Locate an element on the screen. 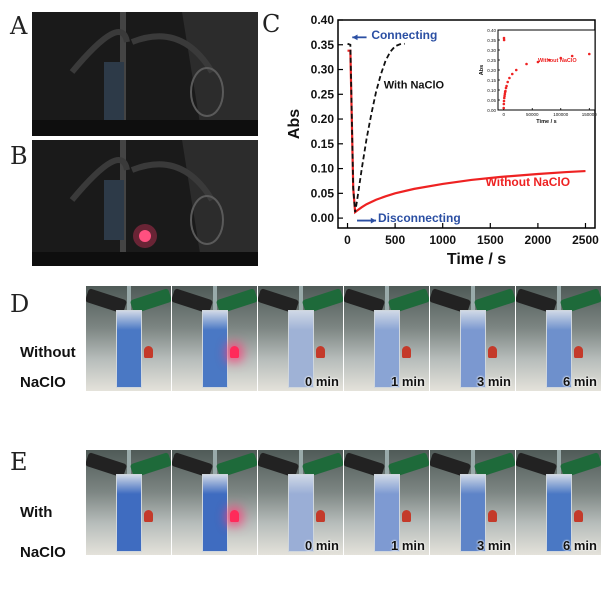 The height and width of the screenshot is (608, 603). disconnecting-arrow-head is located at coordinates (373, 220).